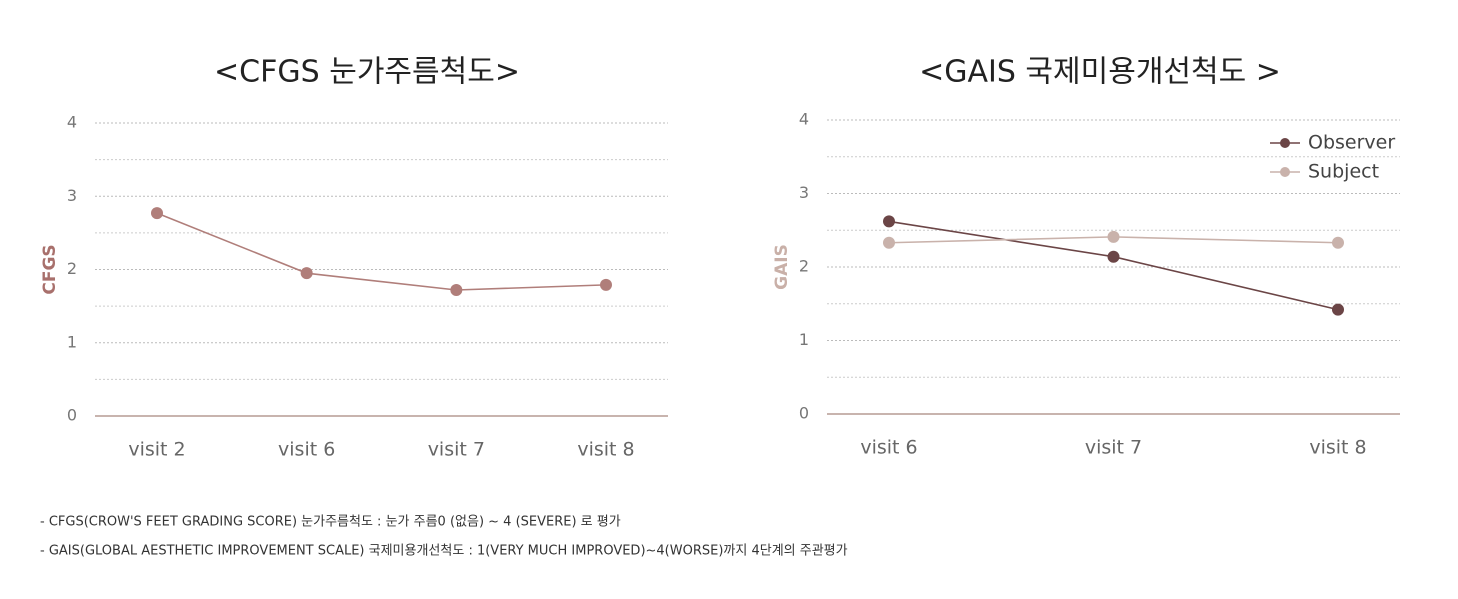  What do you see at coordinates (156, 450) in the screenshot?
I see `x-tick-label: visit 2` at bounding box center [156, 450].